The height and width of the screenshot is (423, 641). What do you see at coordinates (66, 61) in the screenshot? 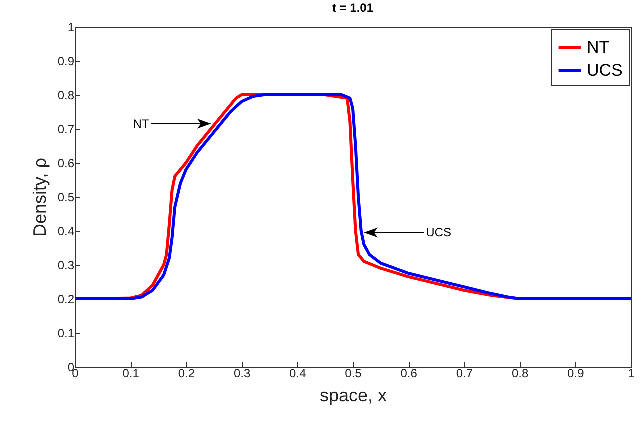
I see `y-tick-label: 0.9` at bounding box center [66, 61].